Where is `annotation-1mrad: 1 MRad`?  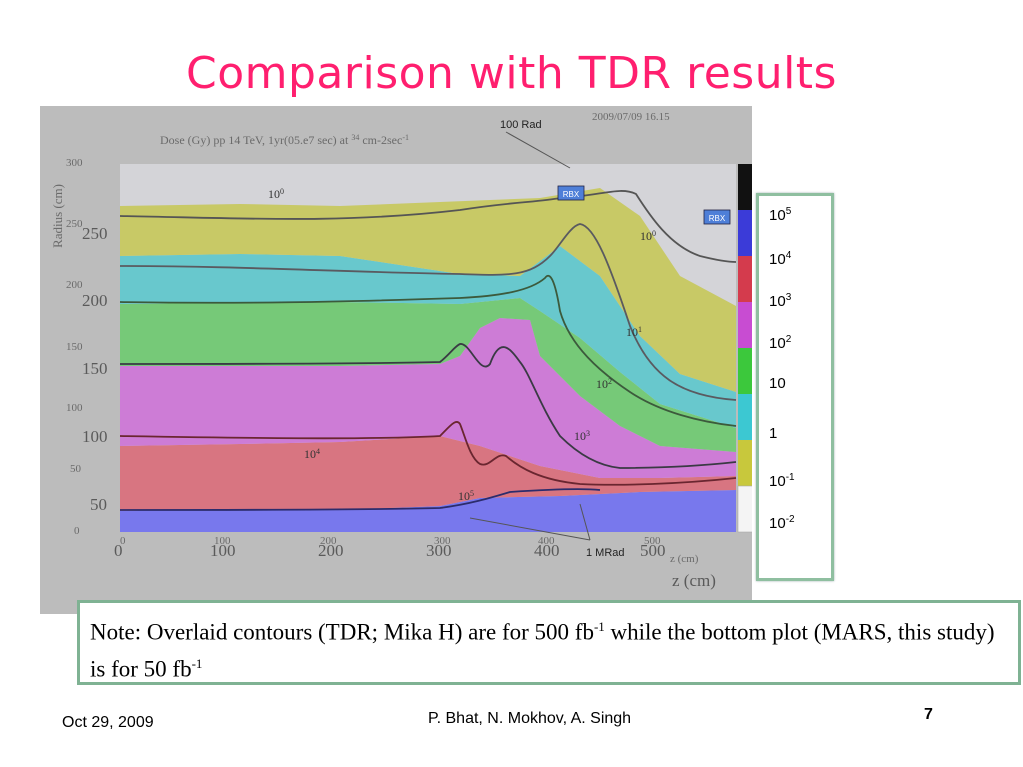 annotation-1mrad: 1 MRad is located at coordinates (605, 553).